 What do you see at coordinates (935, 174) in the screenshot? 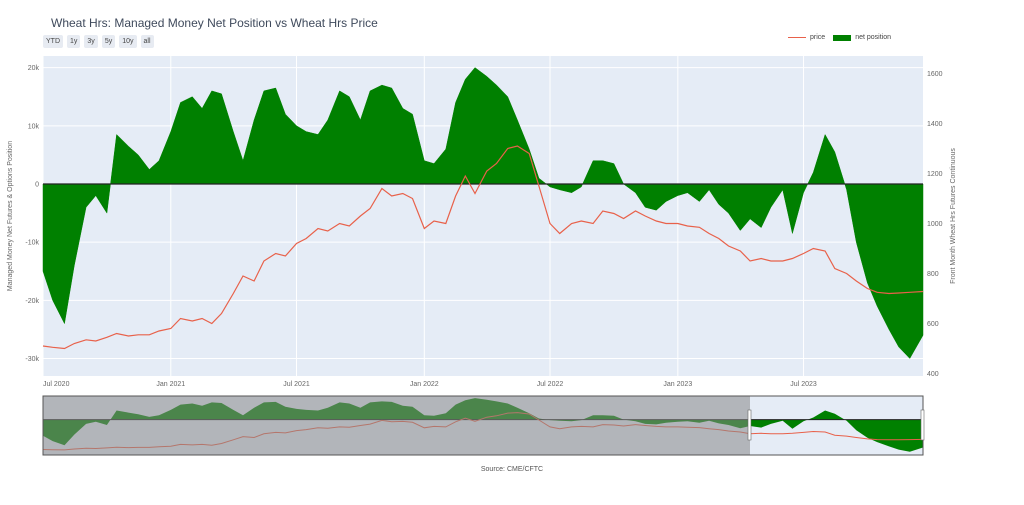
I see `y2-tick-label: 1200` at bounding box center [935, 174].